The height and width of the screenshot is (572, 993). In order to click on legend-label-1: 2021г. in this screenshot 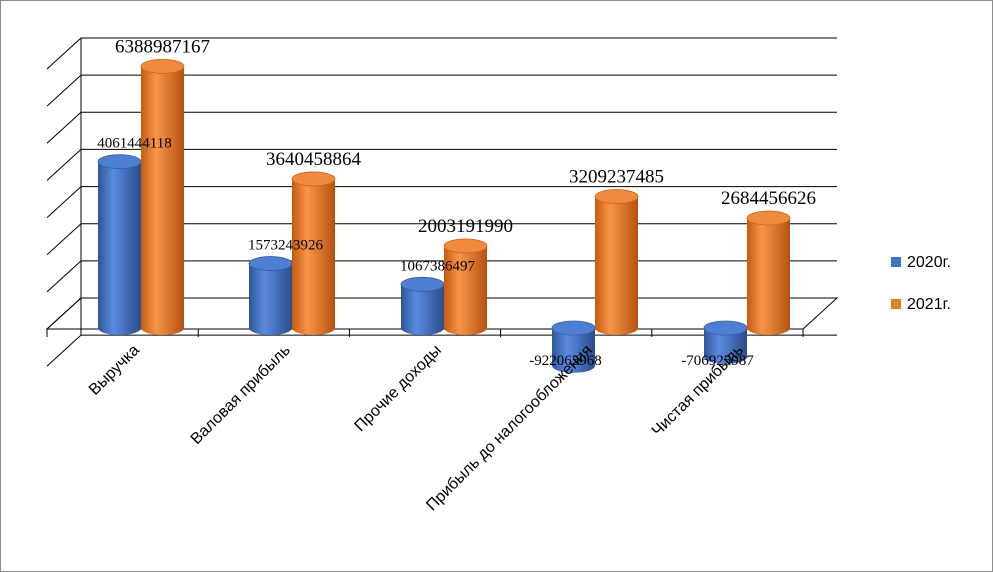, I will do `click(929, 304)`.